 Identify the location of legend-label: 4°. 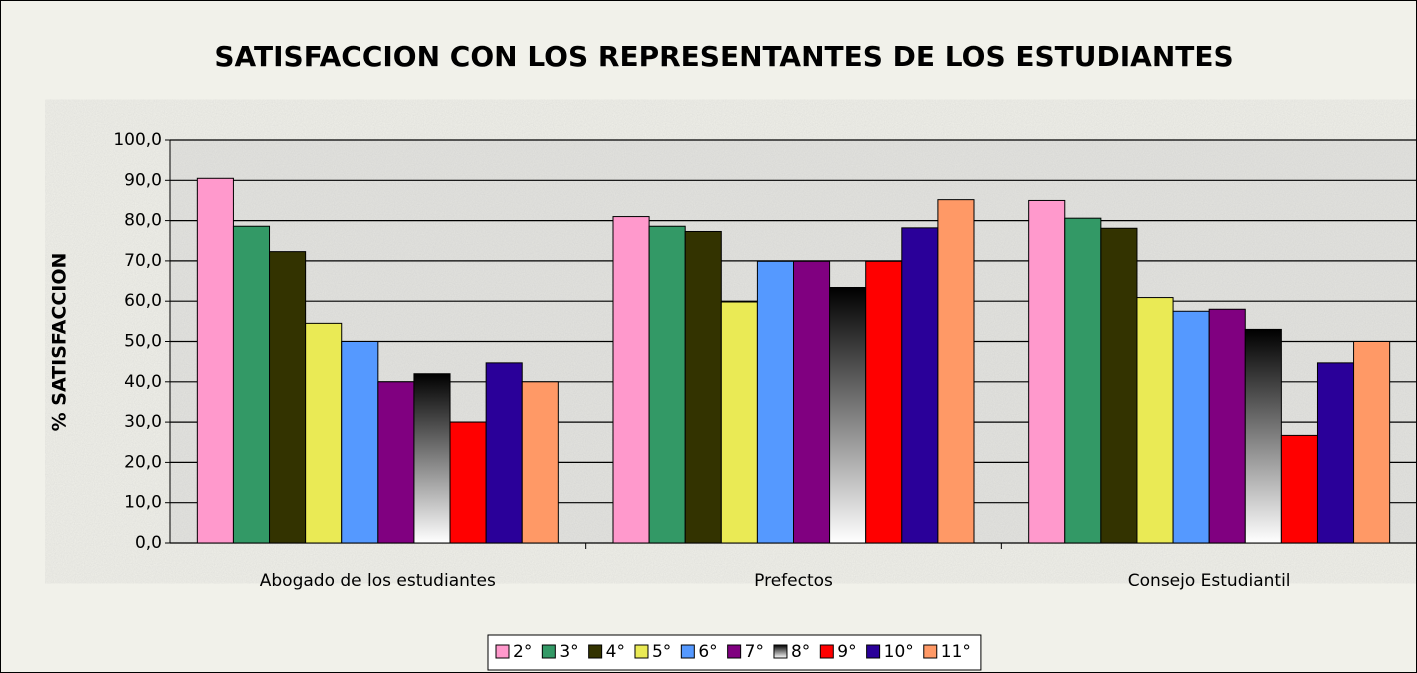
(615, 652).